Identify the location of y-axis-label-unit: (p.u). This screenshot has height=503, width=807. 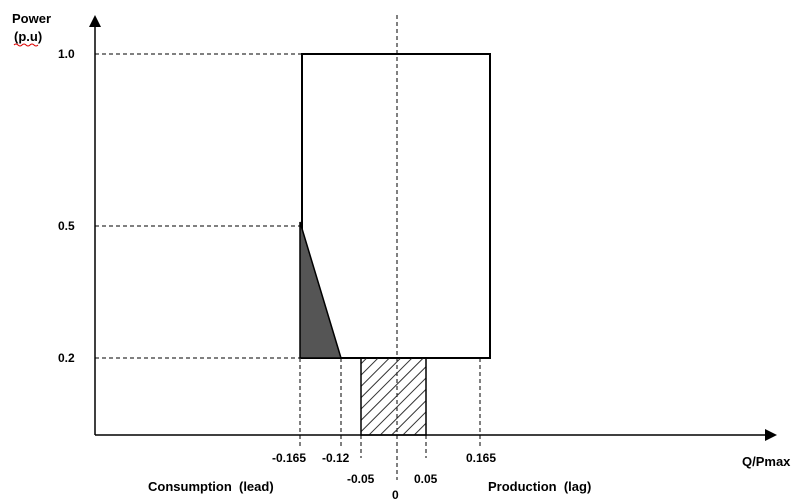
(28, 36).